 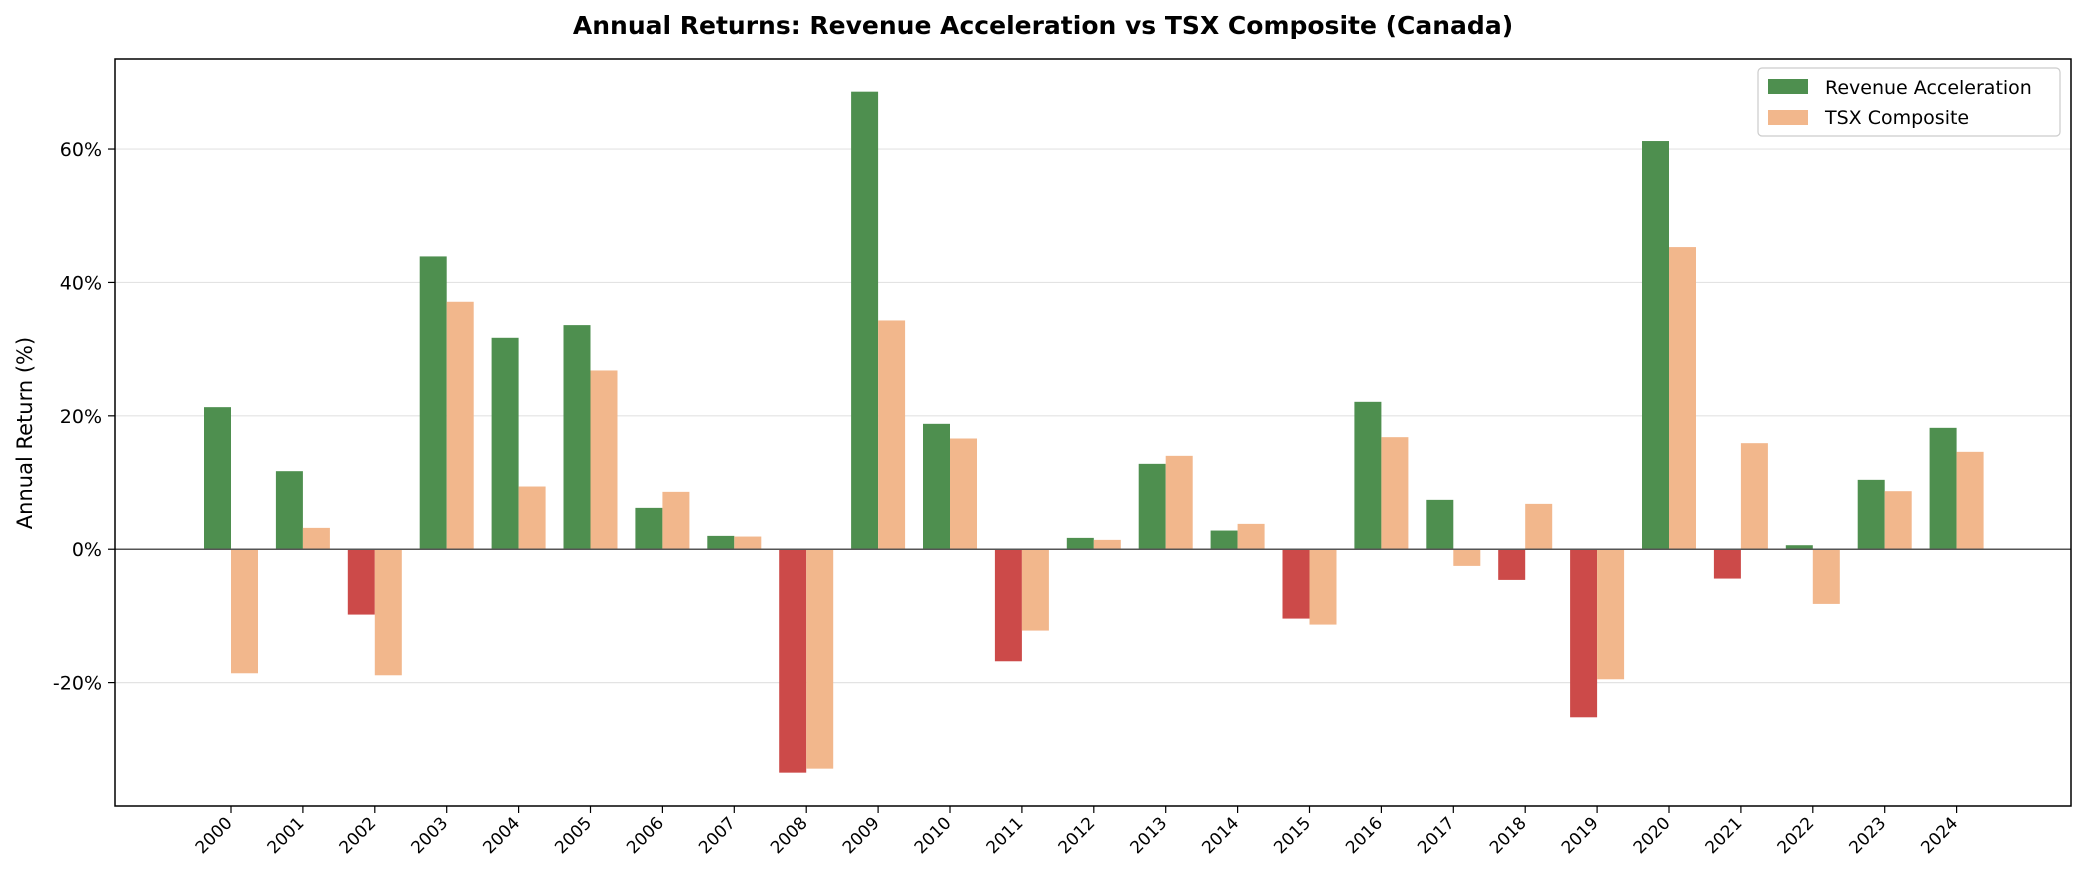 I want to click on bar-tsx-composite-2010, so click(x=963, y=494).